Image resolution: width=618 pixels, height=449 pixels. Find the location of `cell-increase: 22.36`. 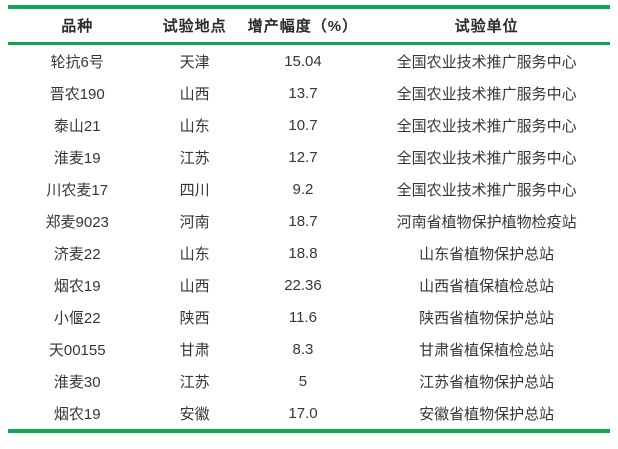

cell-increase: 22.36 is located at coordinates (303, 285).